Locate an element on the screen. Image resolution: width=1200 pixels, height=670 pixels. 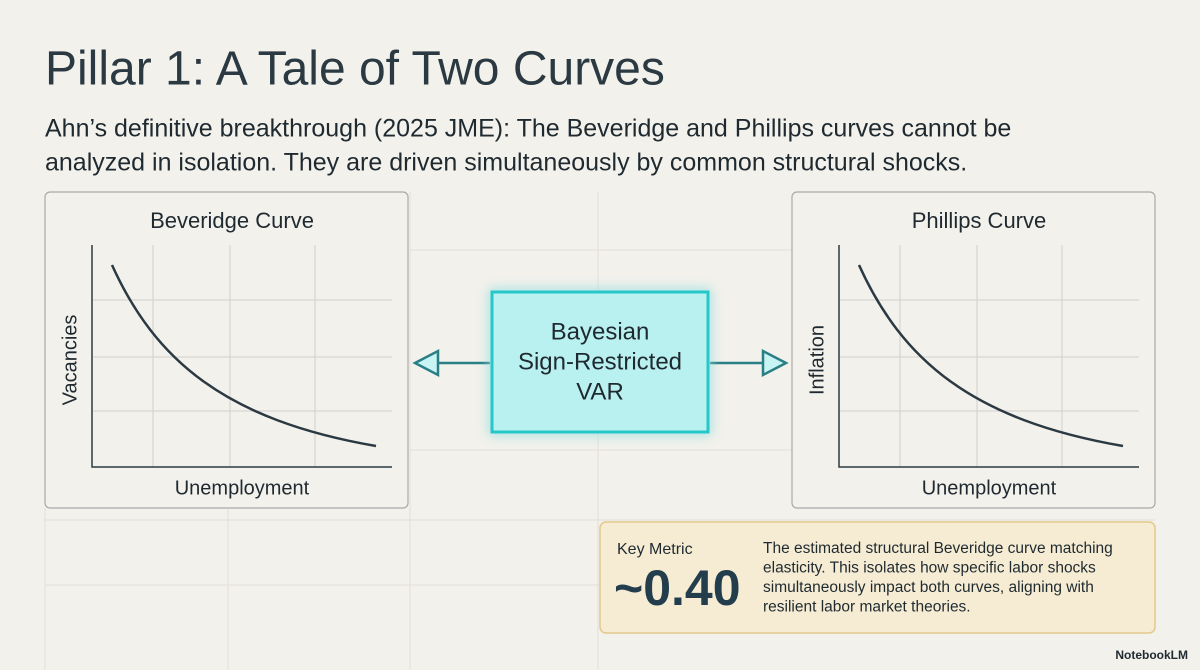
metric-label: Key Metric is located at coordinates (655, 549).